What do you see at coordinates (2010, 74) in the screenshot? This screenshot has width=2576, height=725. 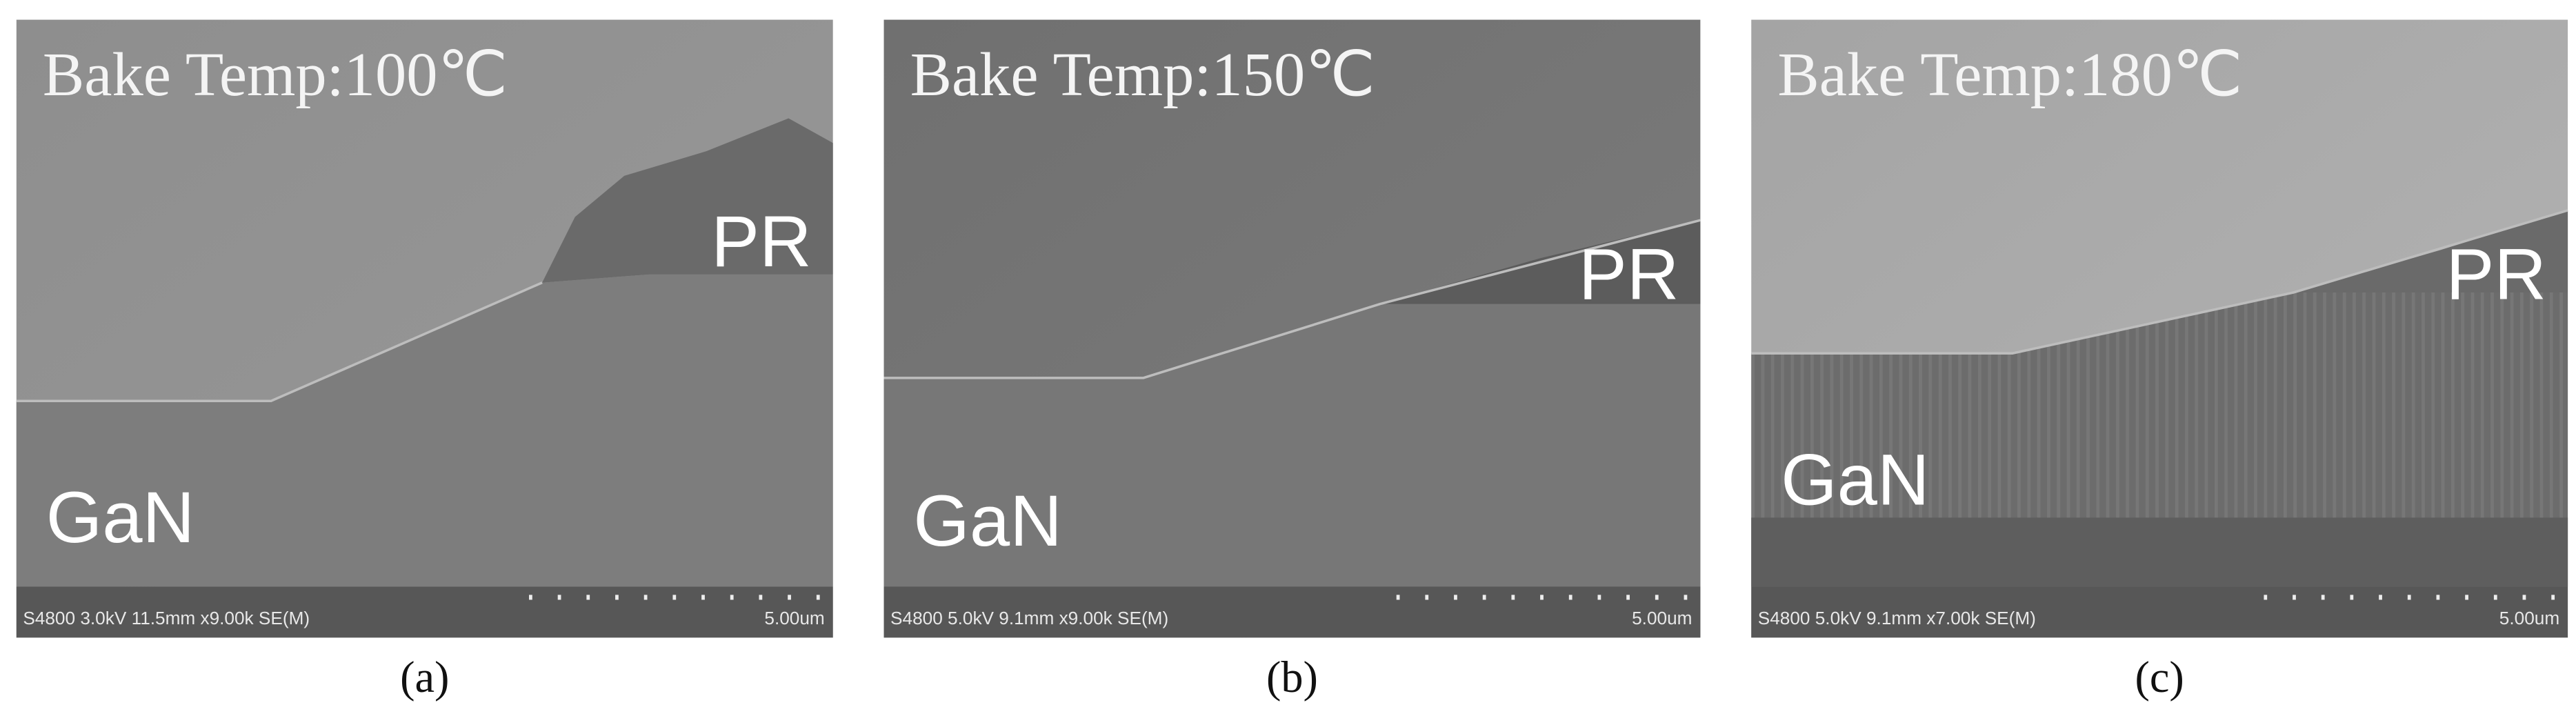 I see `panel-title: Bake Temp:180℃` at bounding box center [2010, 74].